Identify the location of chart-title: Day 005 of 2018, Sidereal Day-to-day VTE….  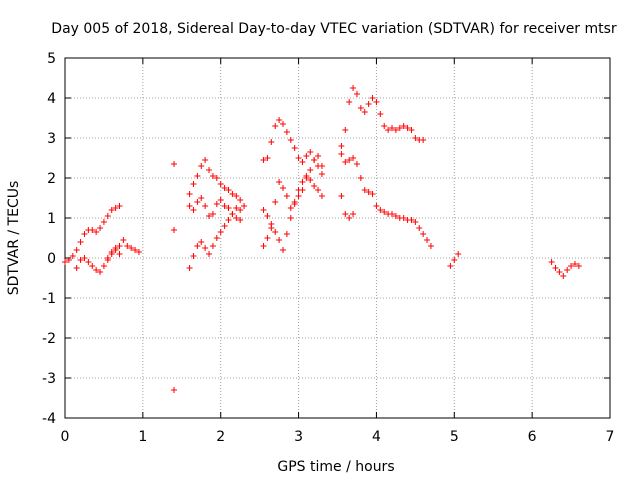
(334, 29).